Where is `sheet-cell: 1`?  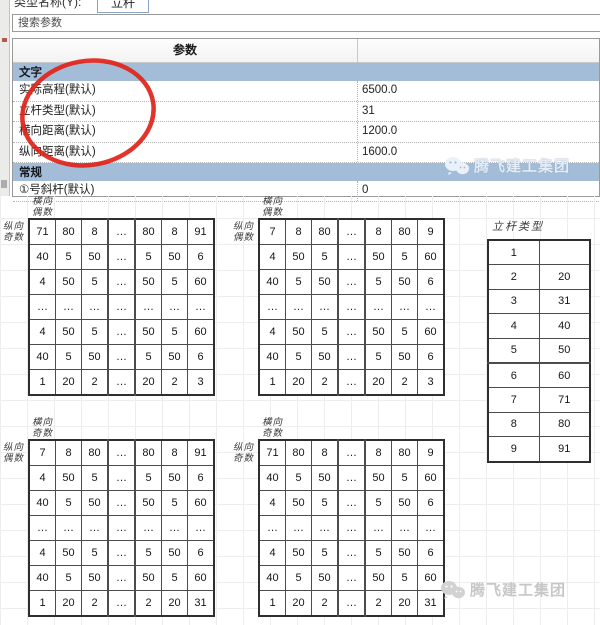 sheet-cell: 1 is located at coordinates (272, 382).